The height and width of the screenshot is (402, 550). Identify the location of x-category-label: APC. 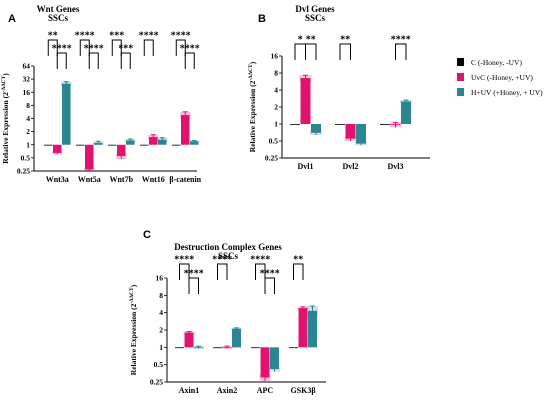
(265, 390).